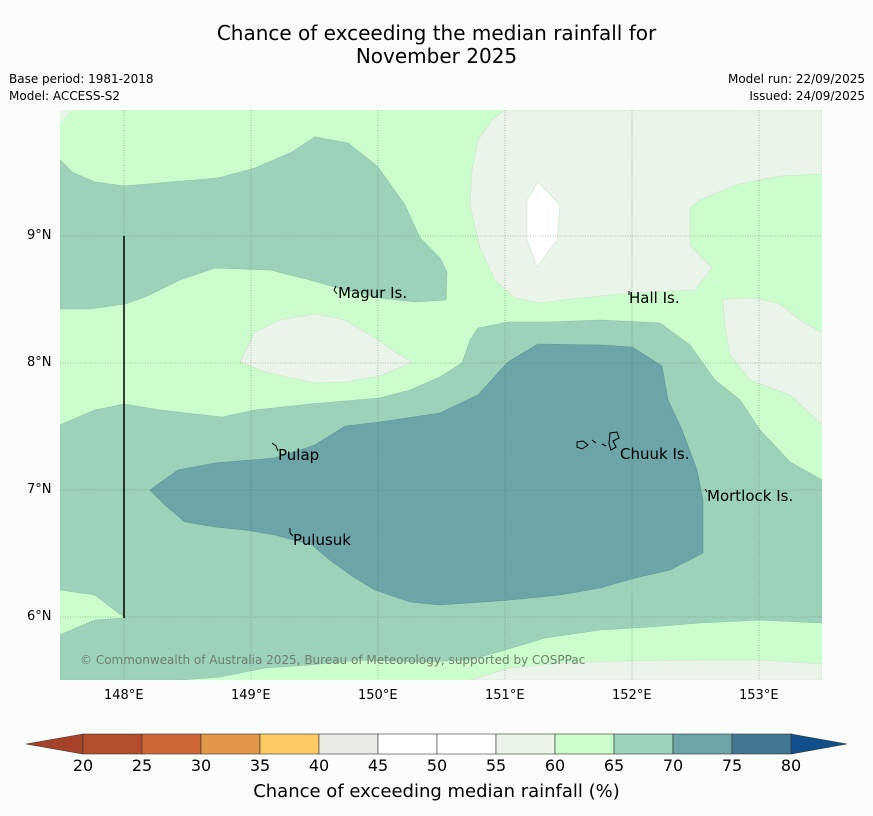 Image resolution: width=873 pixels, height=816 pixels. What do you see at coordinates (39, 616) in the screenshot?
I see `lat-tick-6: 6°N` at bounding box center [39, 616].